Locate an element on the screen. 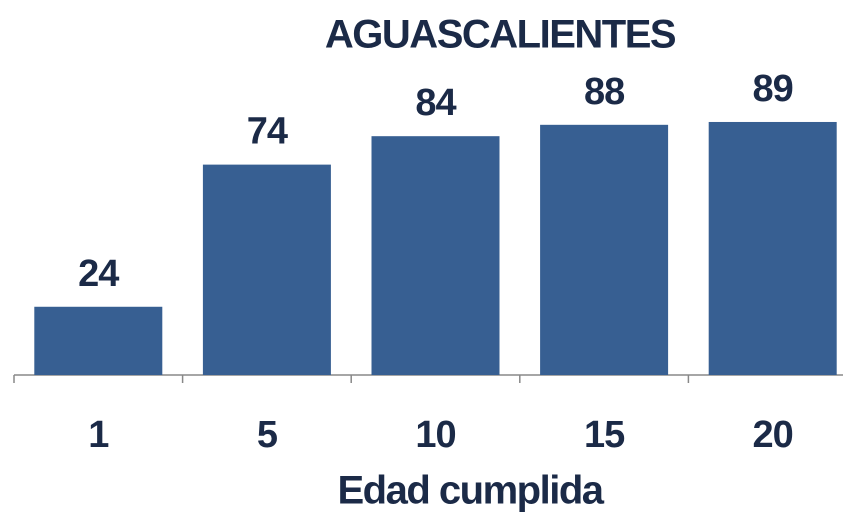 The height and width of the screenshot is (519, 843). x-tick-label: 1 is located at coordinates (98, 435).